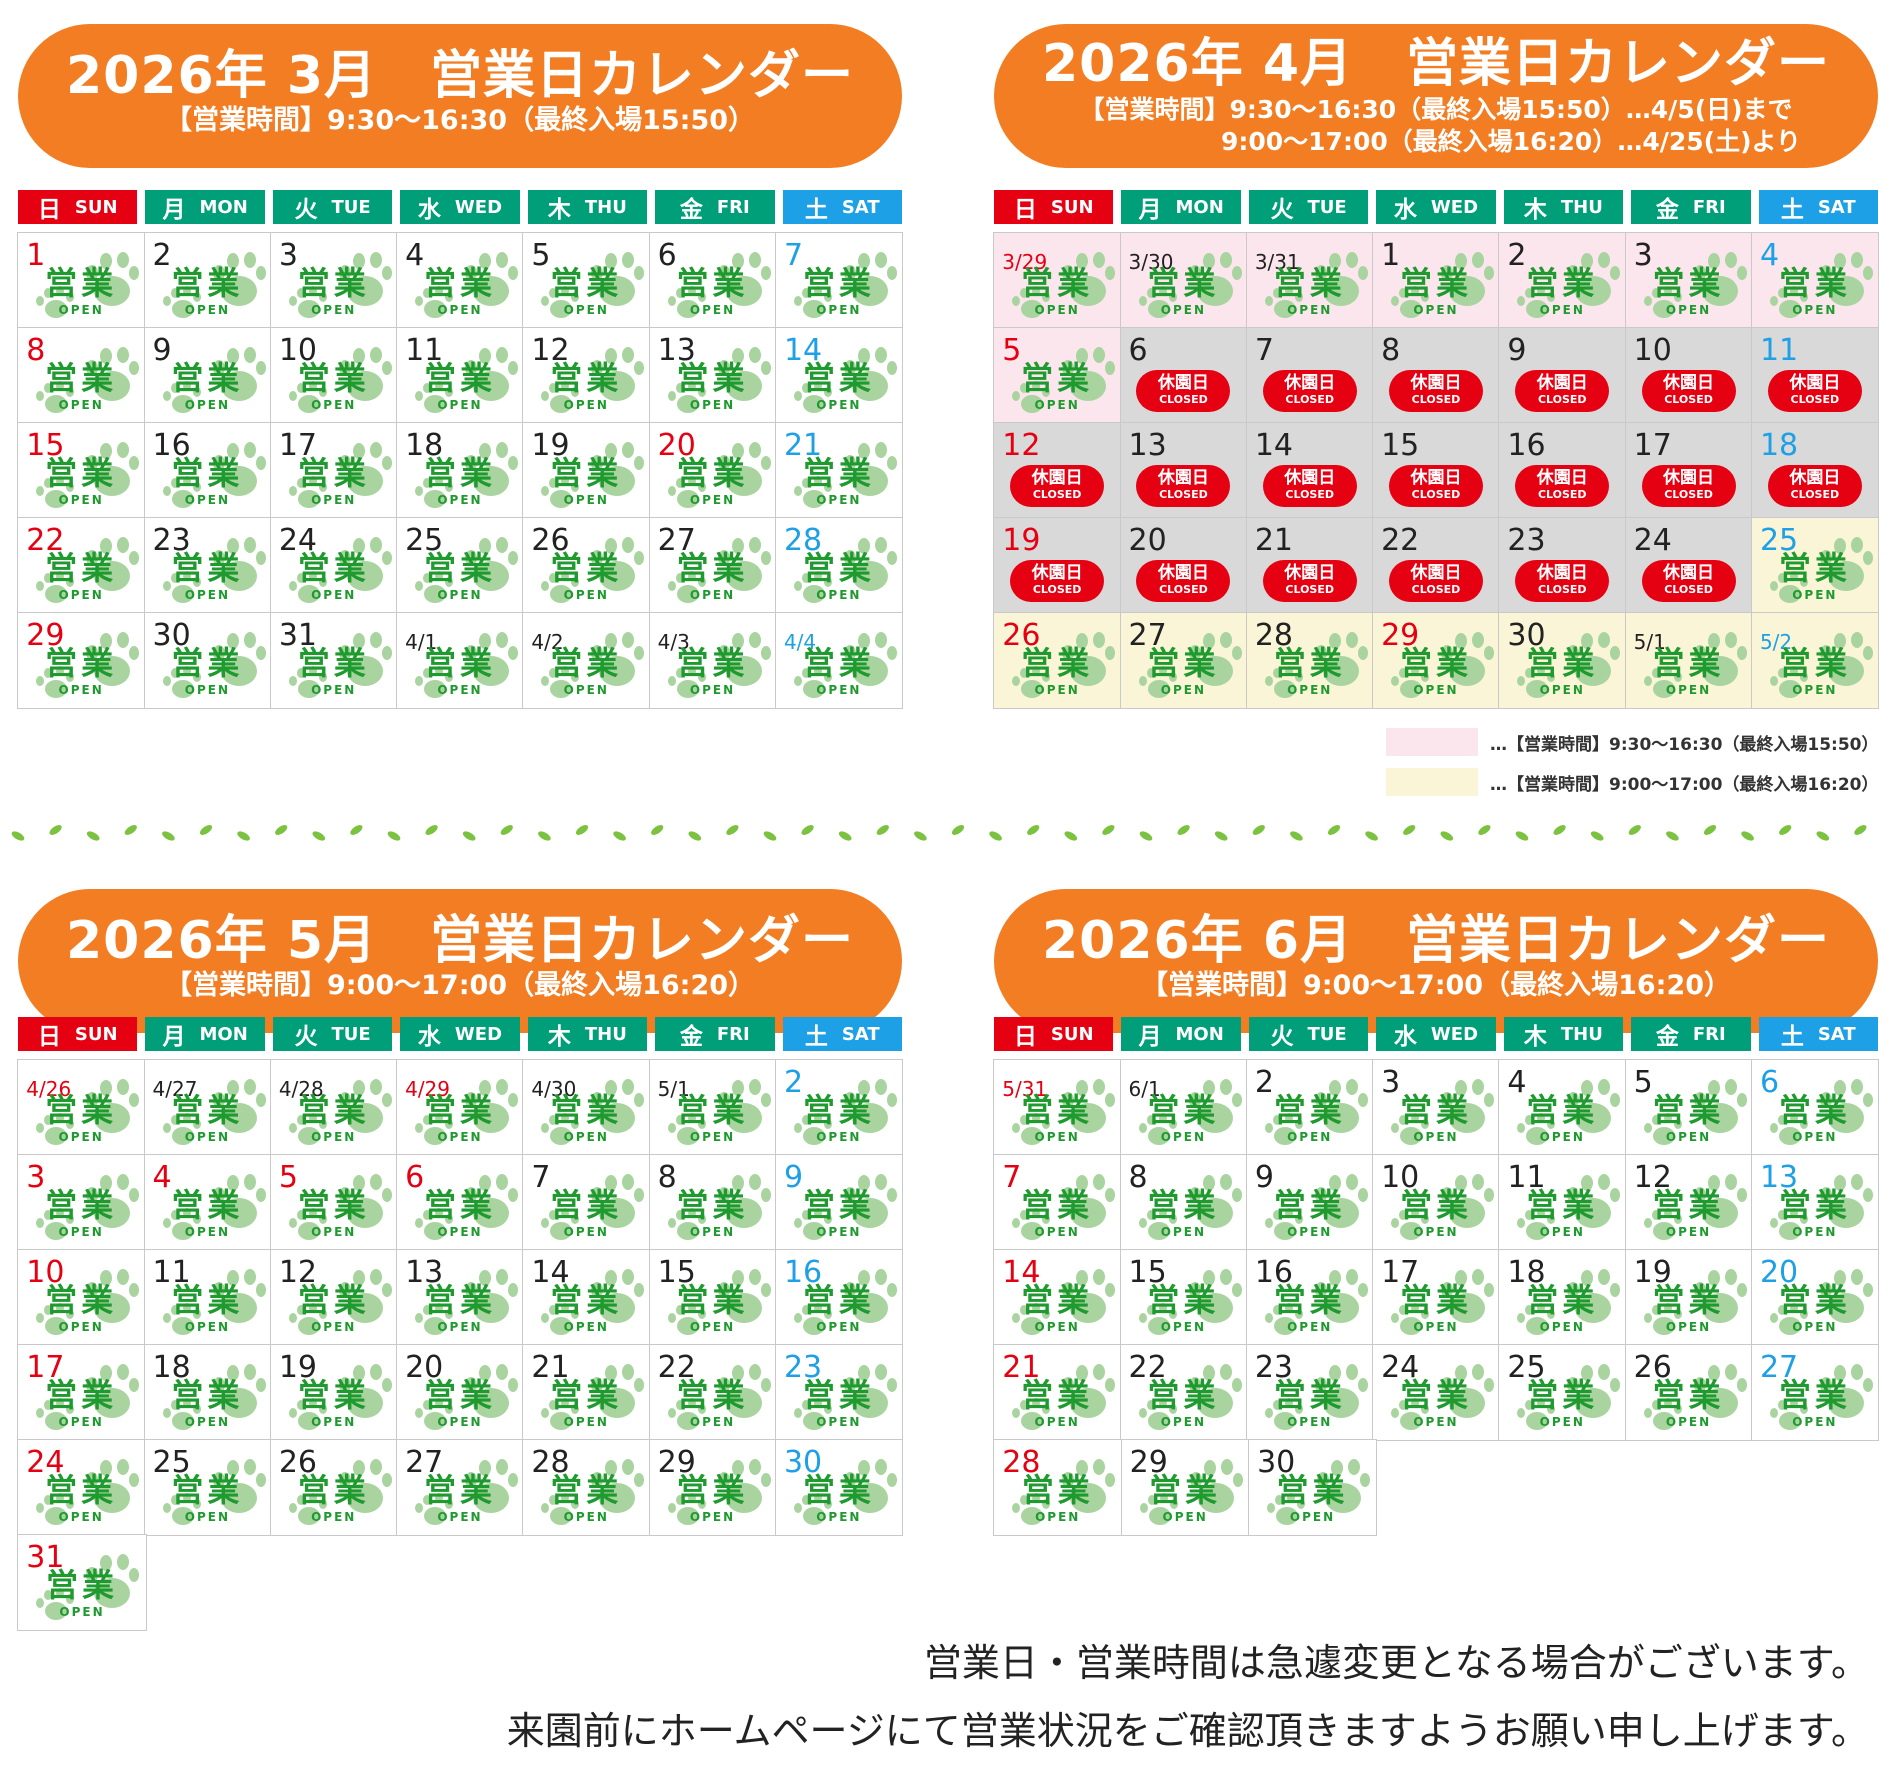 The height and width of the screenshot is (1780, 1897). Describe the element at coordinates (1652, 445) in the screenshot. I see `day-number: 17` at that location.